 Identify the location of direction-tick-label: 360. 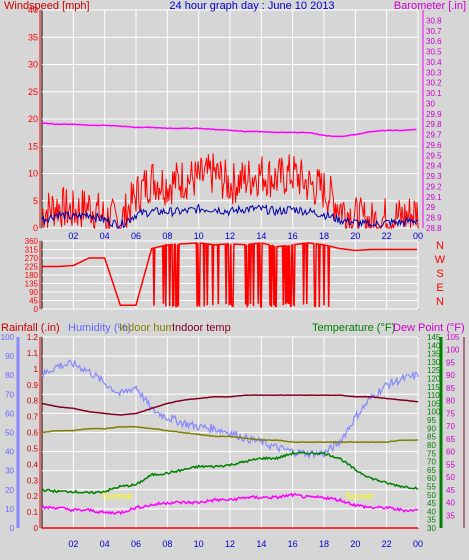
(32, 241).